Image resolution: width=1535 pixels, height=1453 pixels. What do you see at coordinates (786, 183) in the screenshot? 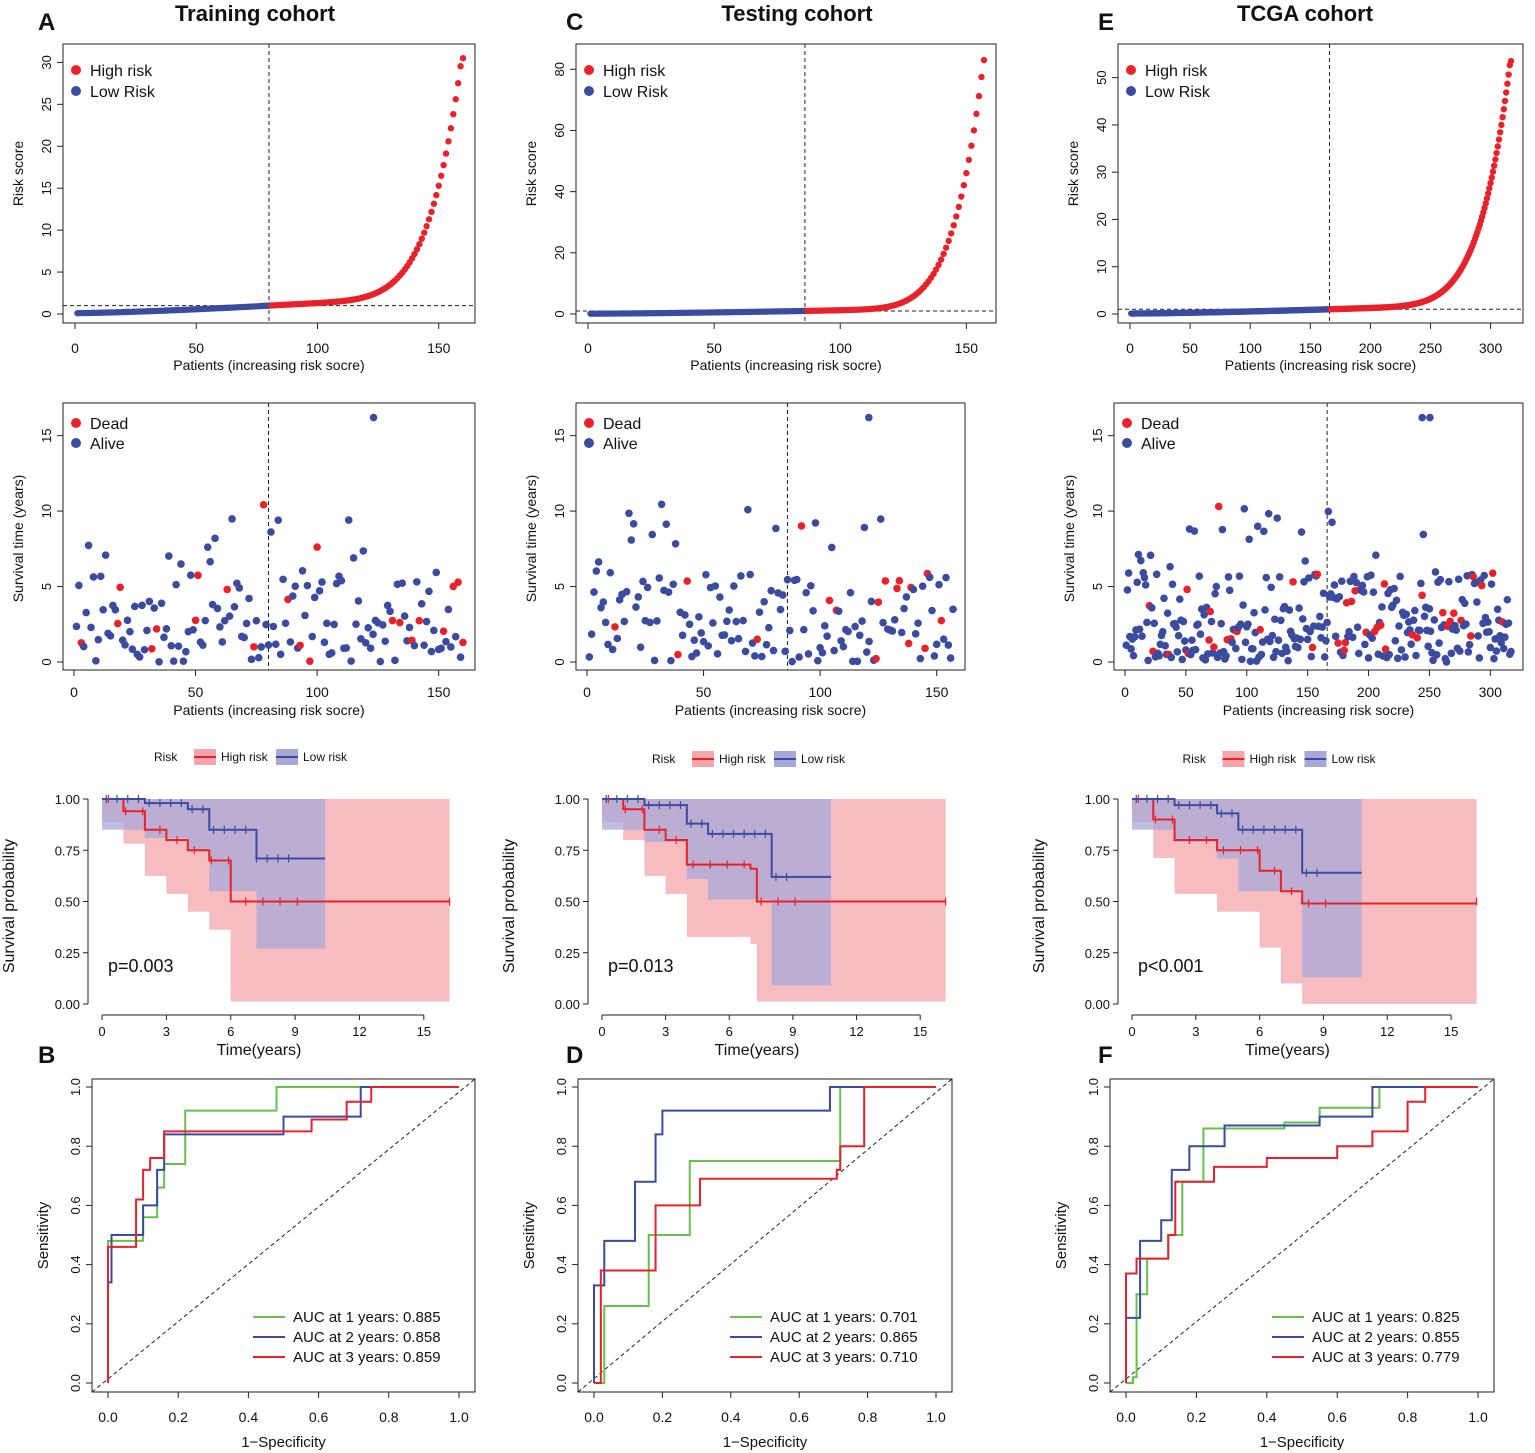
I see `plot-frame` at bounding box center [786, 183].